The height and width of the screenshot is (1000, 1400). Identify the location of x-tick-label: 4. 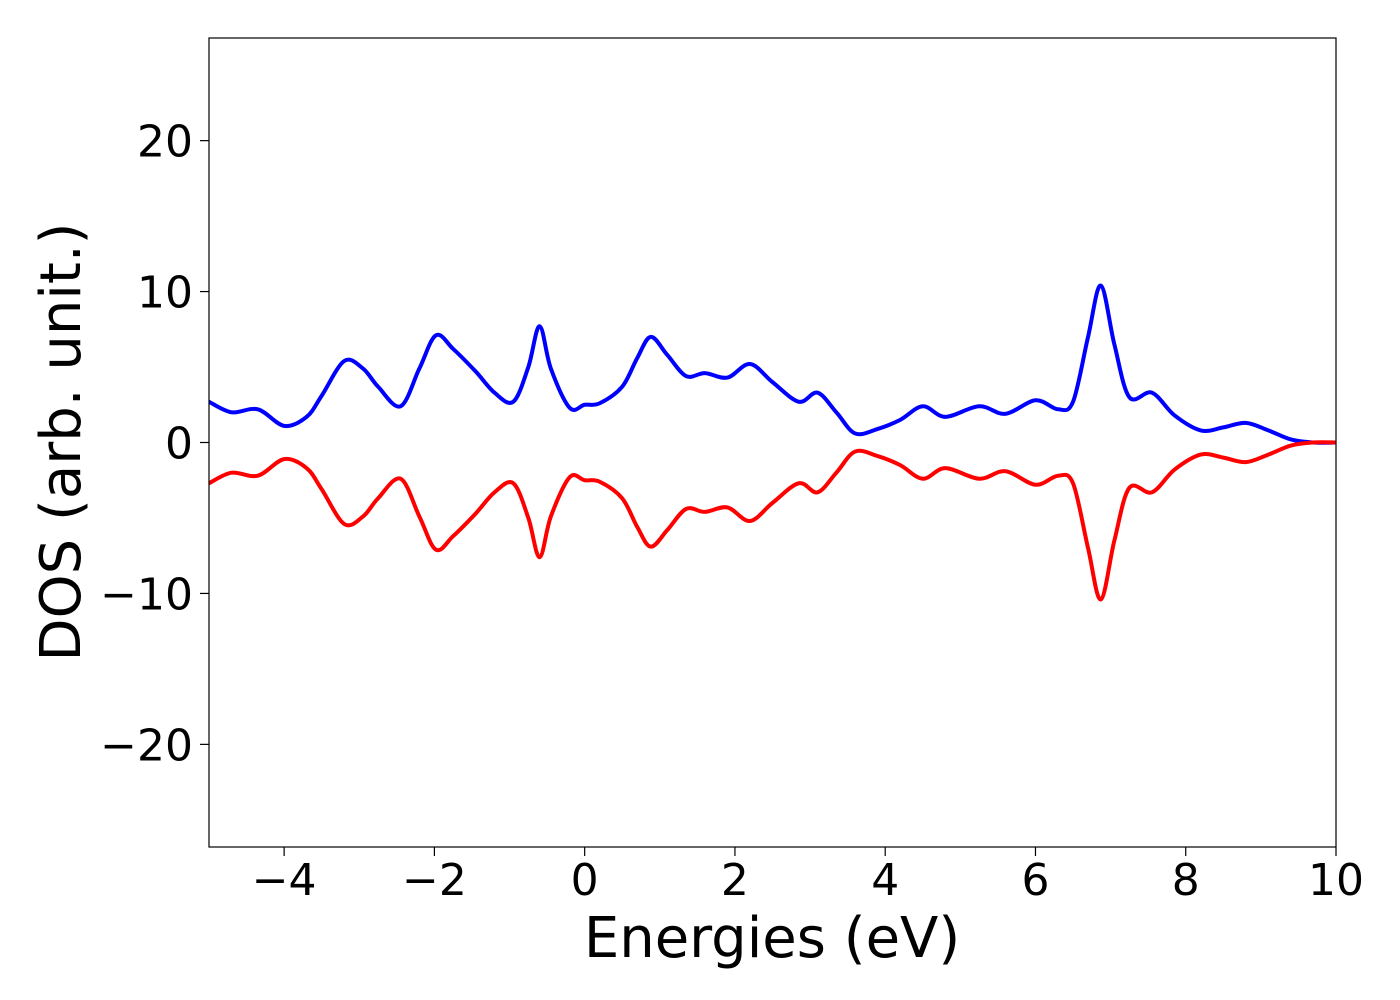
(885, 880).